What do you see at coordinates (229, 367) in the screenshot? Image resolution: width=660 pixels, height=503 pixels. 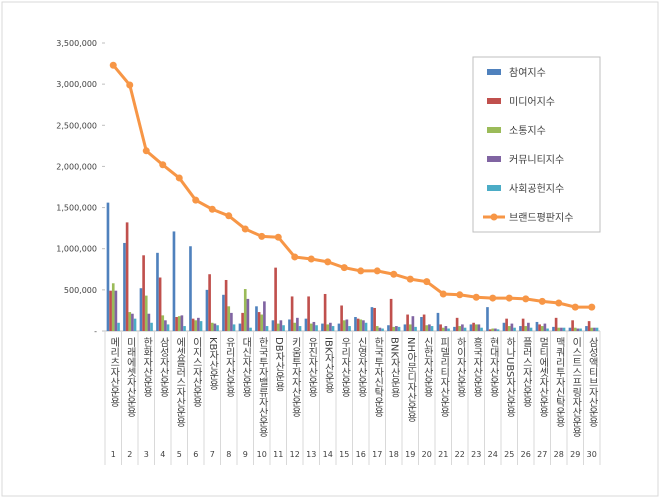 I see `x-tick-label: 유리자산운용` at bounding box center [229, 367].